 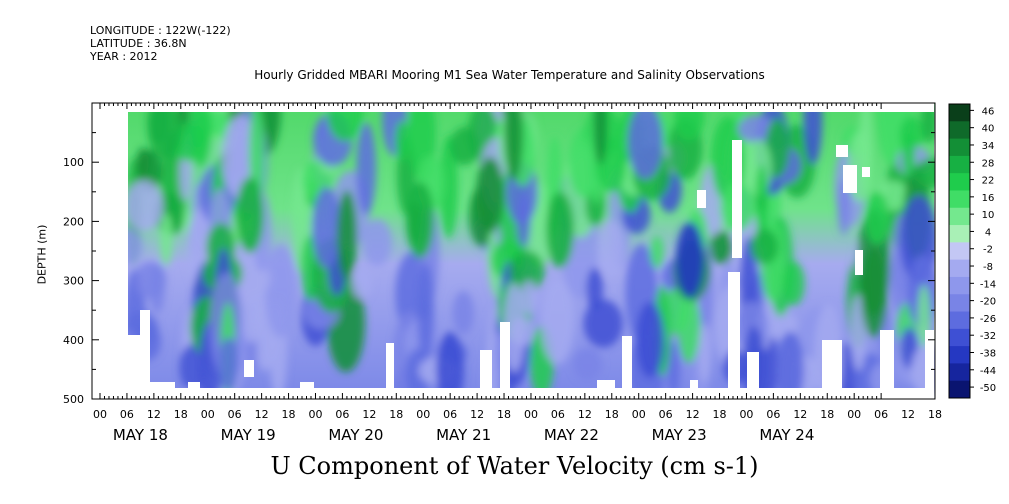 What do you see at coordinates (988, 198) in the screenshot?
I see `colorbar-label: 16` at bounding box center [988, 198].